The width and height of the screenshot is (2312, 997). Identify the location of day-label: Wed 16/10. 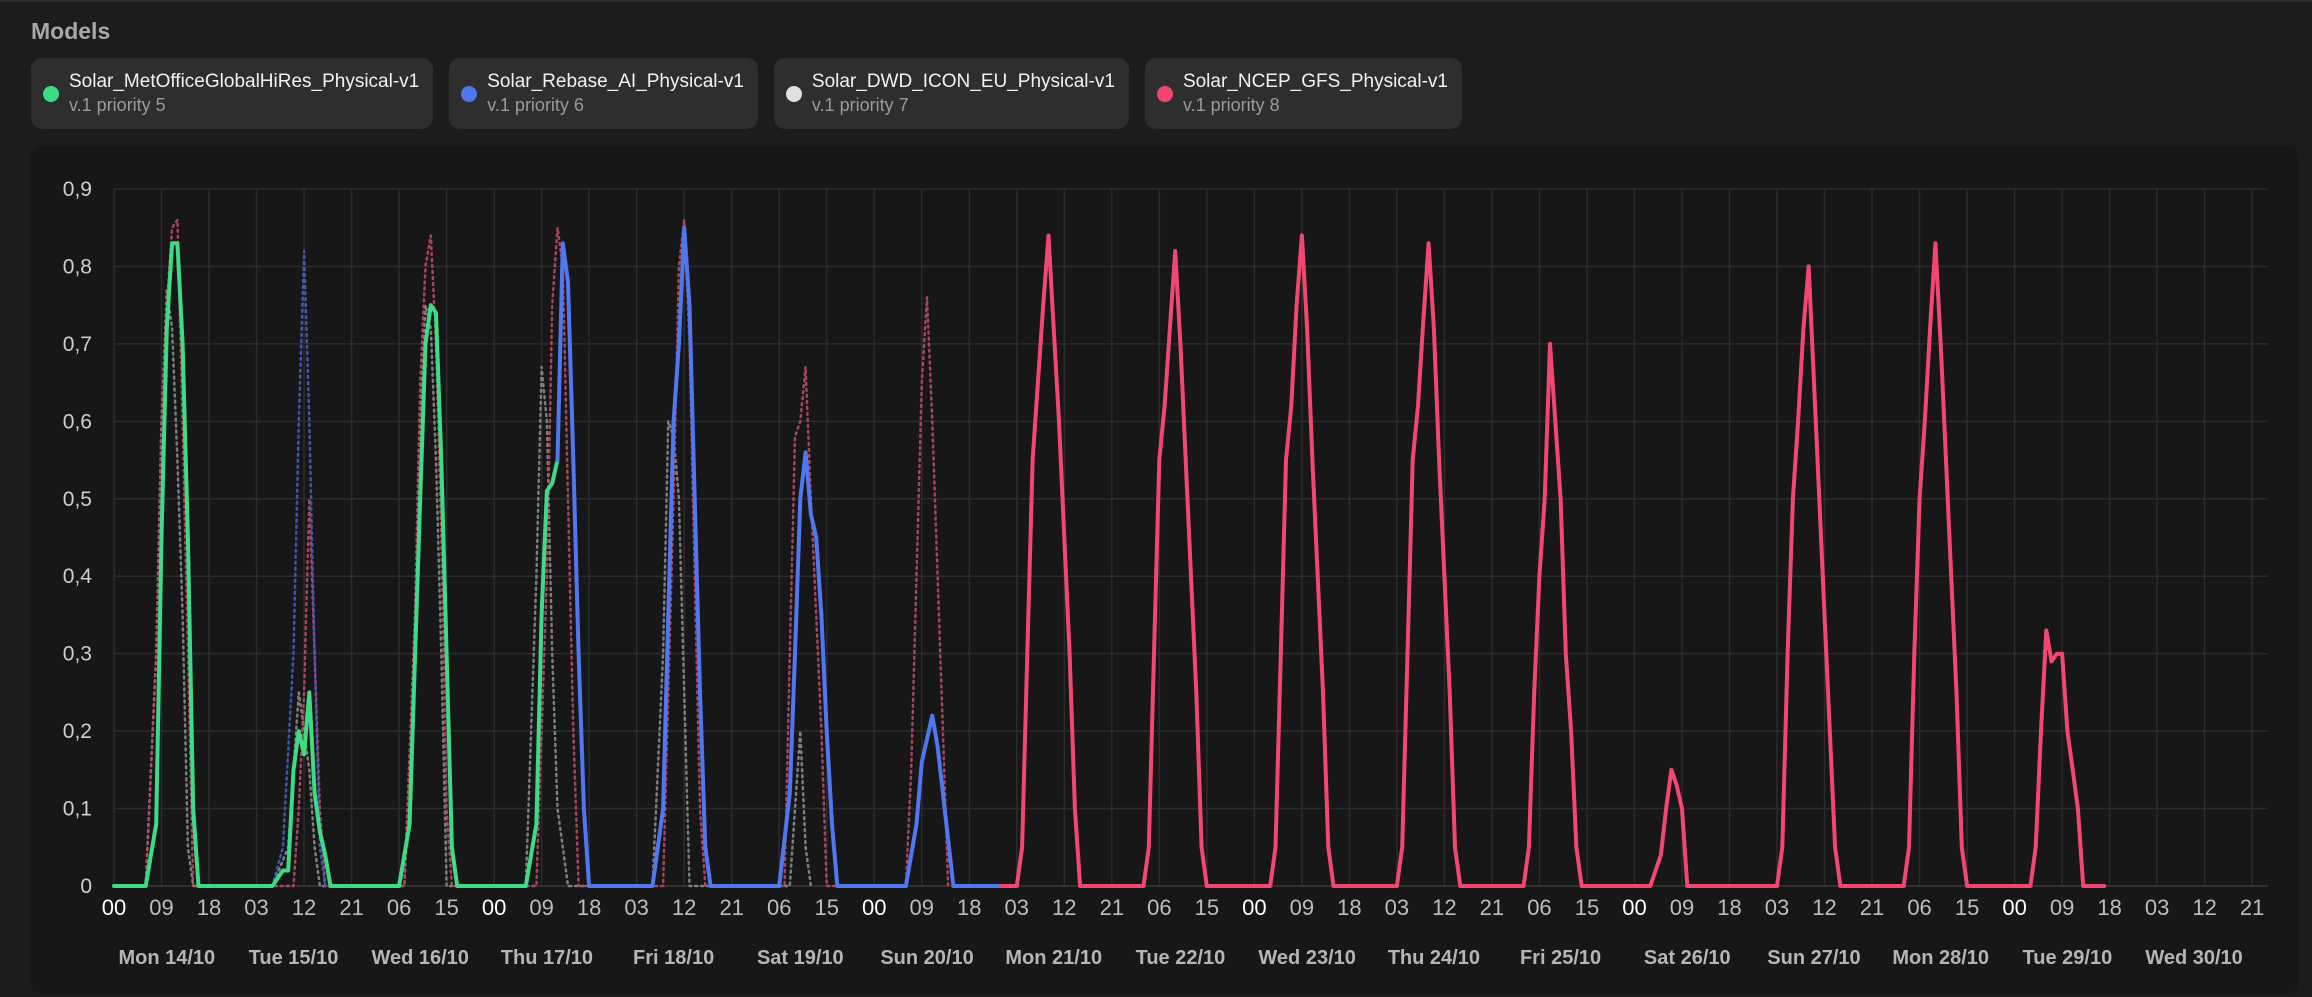
(419, 958).